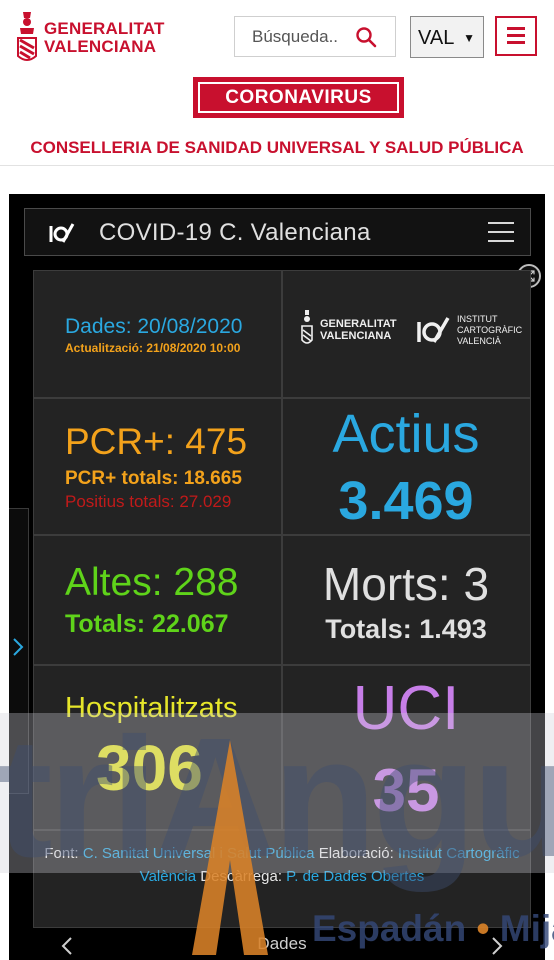 This screenshot has height=960, width=554. Describe the element at coordinates (153, 478) in the screenshot. I see `pcr-totals: PCR+ totals: 18.665` at that location.